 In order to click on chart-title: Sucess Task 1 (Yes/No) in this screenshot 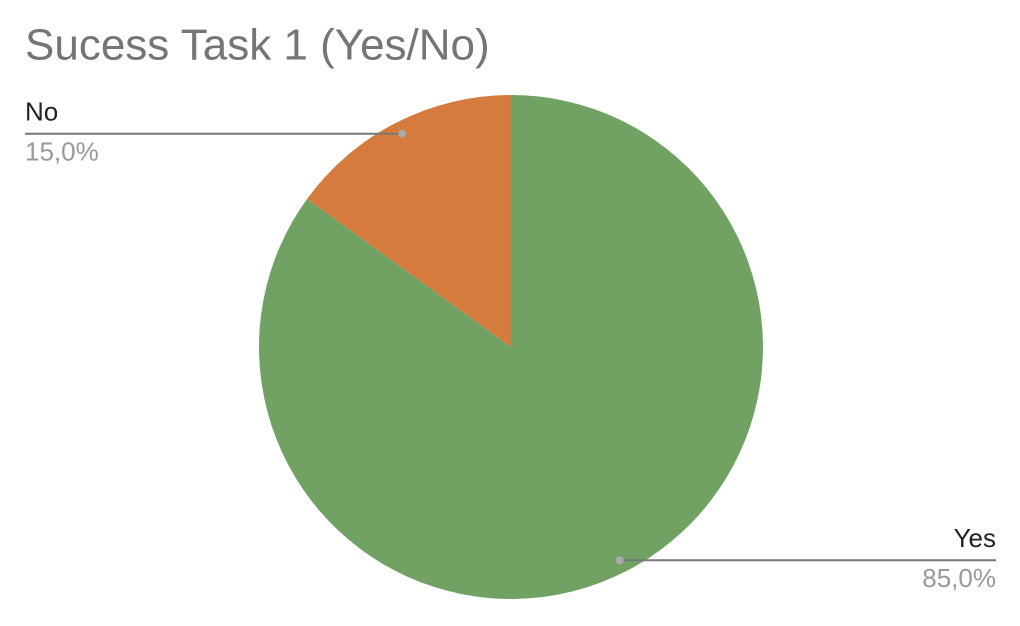, I will do `click(257, 45)`.